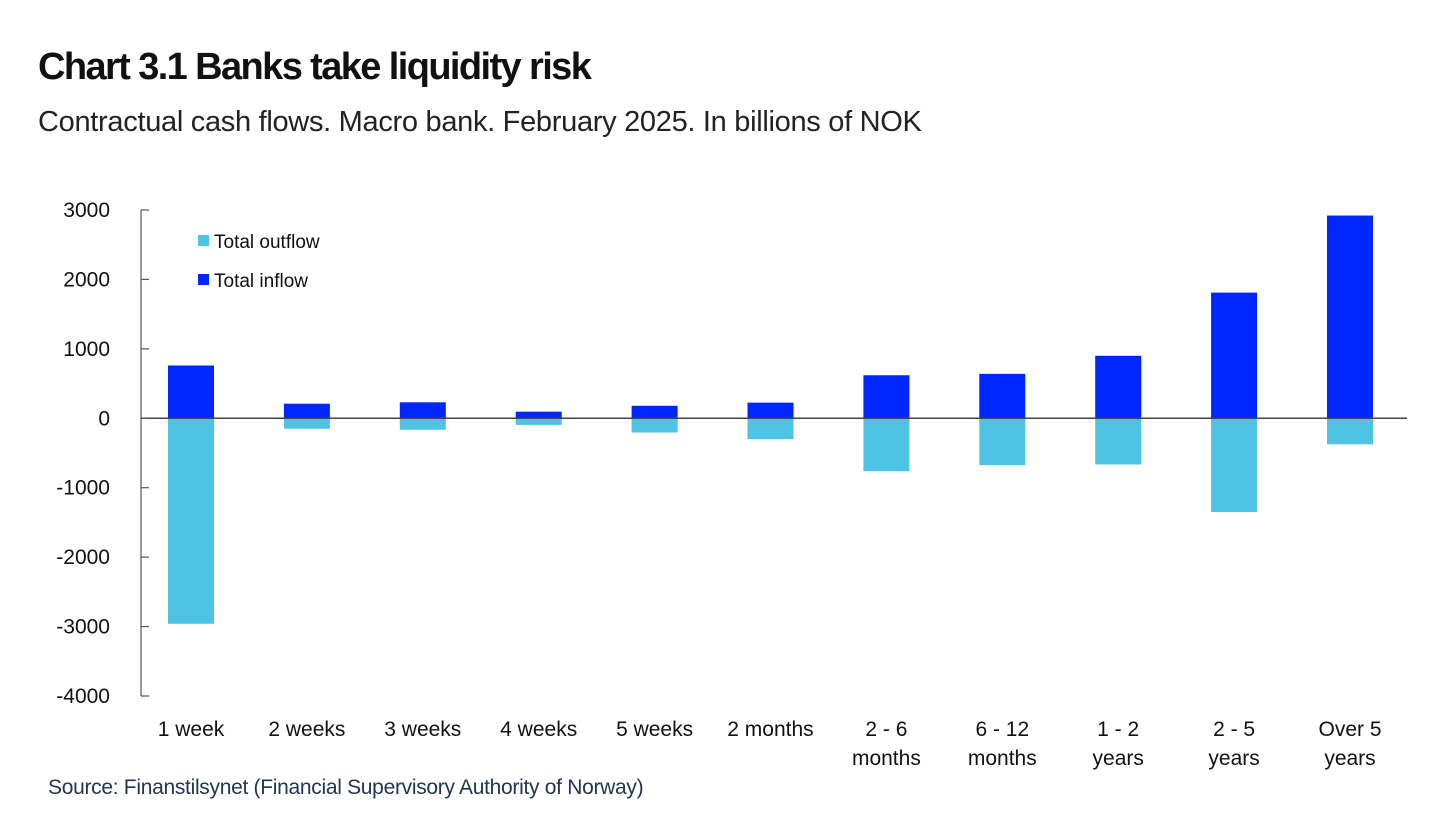 This screenshot has height=827, width=1445. Describe the element at coordinates (261, 281) in the screenshot. I see `legend-label-inflow: Total inflow` at that location.